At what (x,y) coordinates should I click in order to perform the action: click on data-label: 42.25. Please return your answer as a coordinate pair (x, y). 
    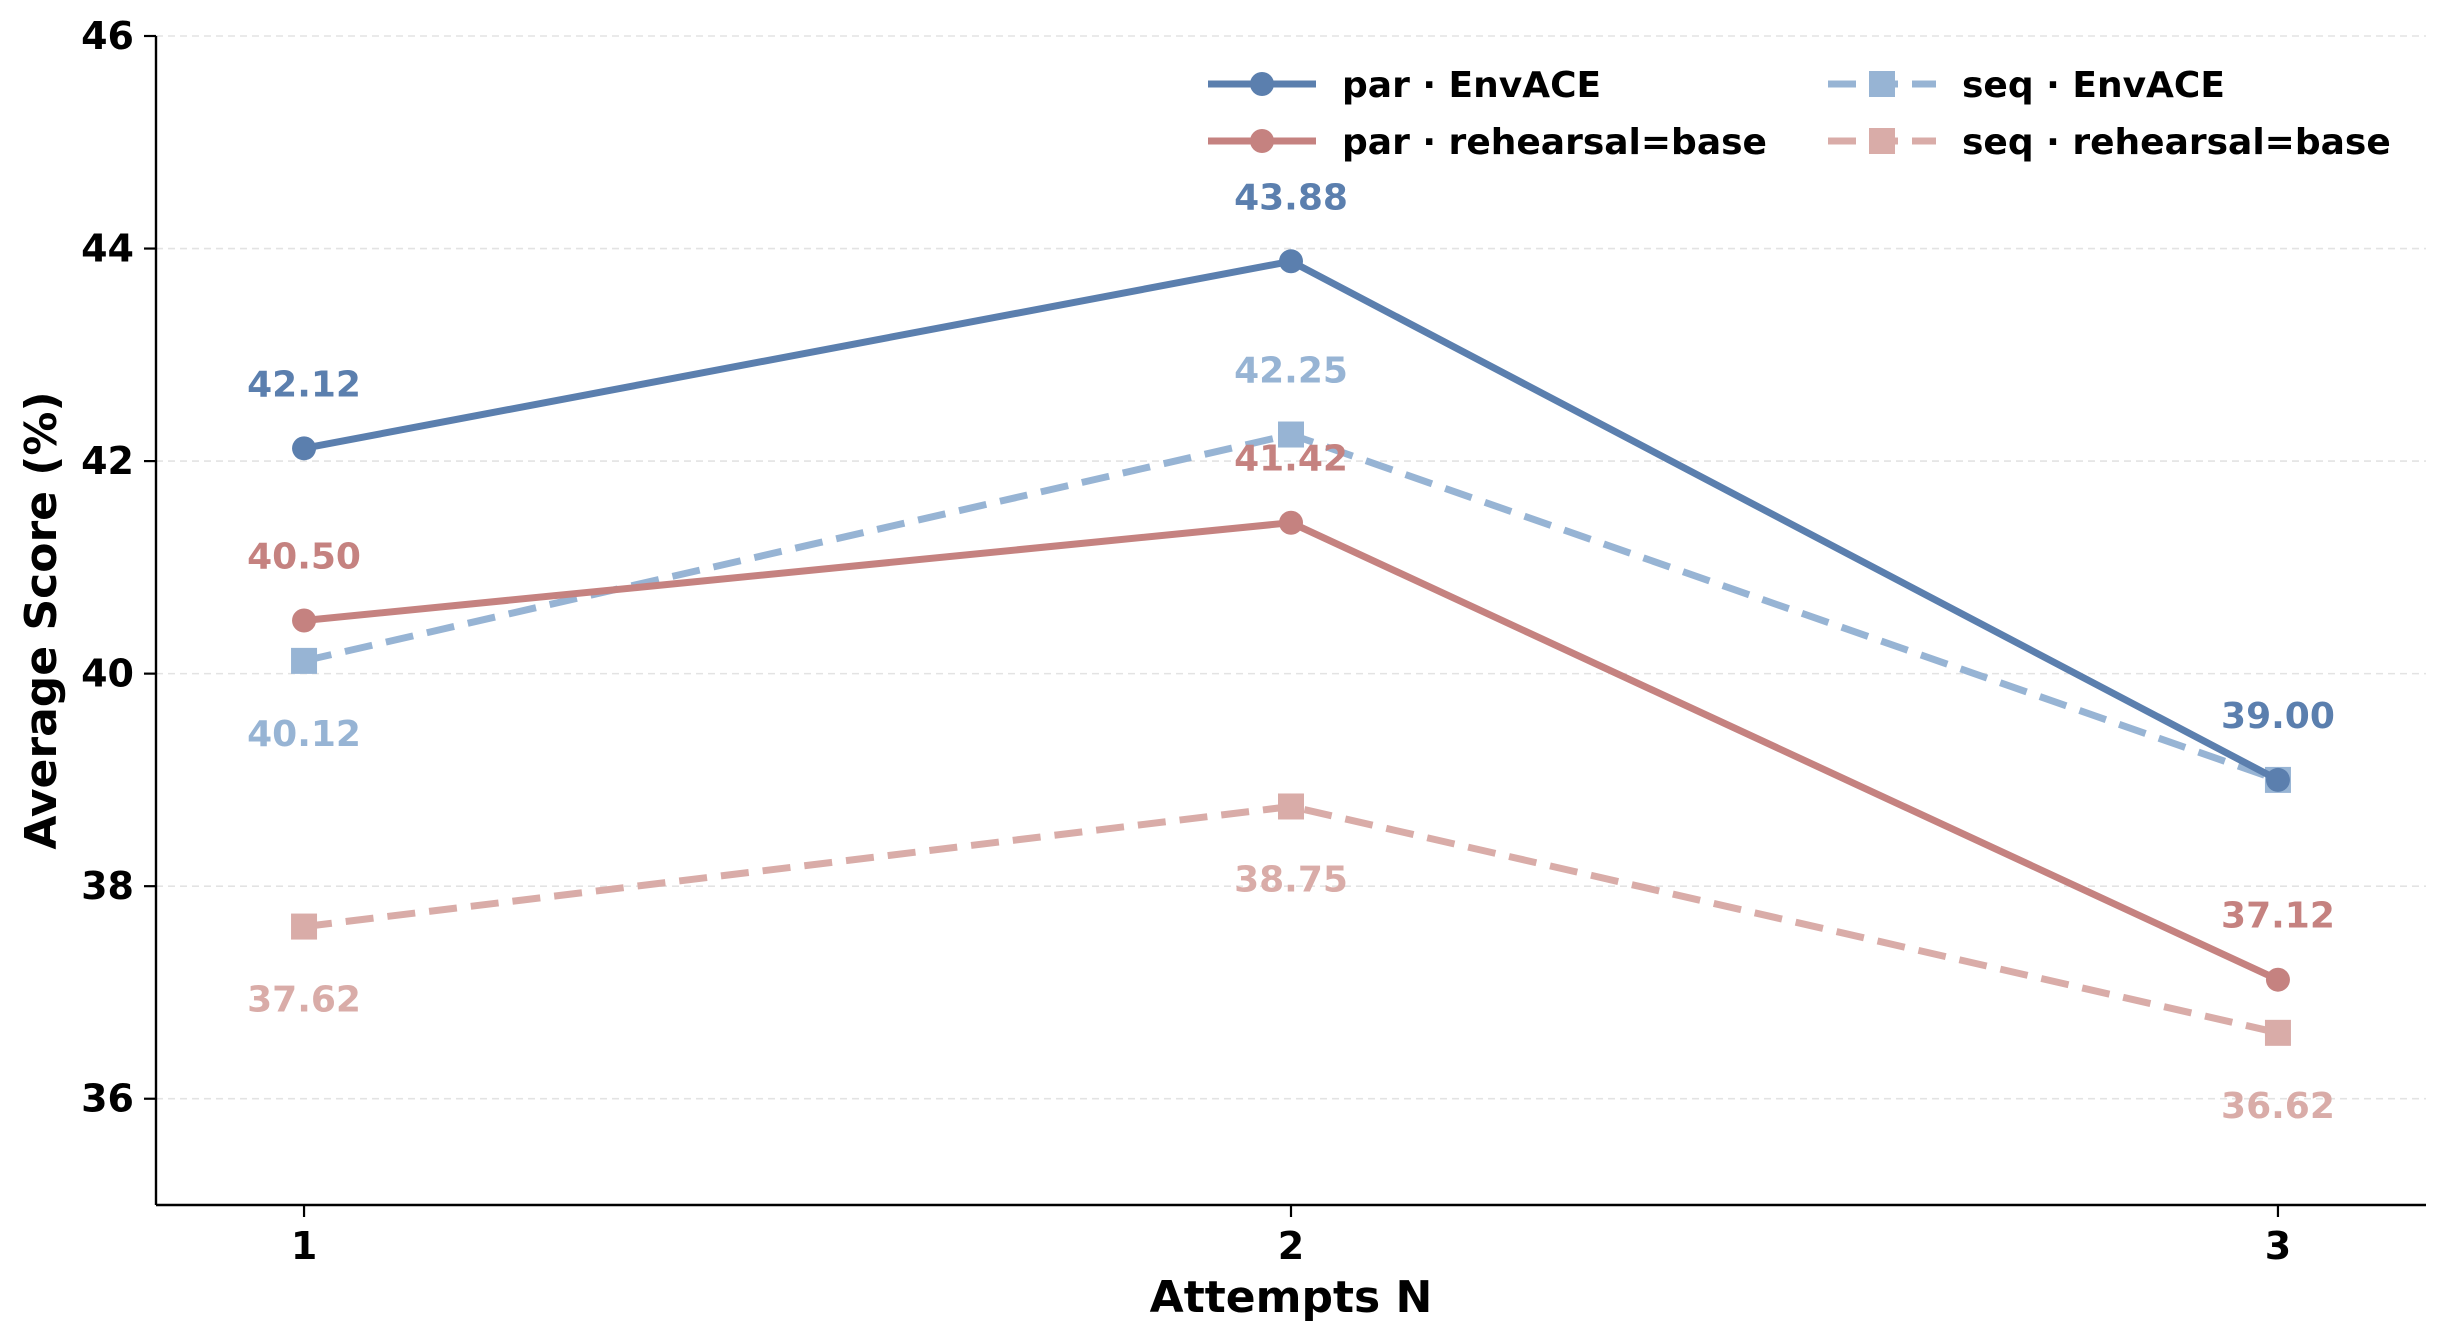
    Looking at the image, I should click on (1291, 371).